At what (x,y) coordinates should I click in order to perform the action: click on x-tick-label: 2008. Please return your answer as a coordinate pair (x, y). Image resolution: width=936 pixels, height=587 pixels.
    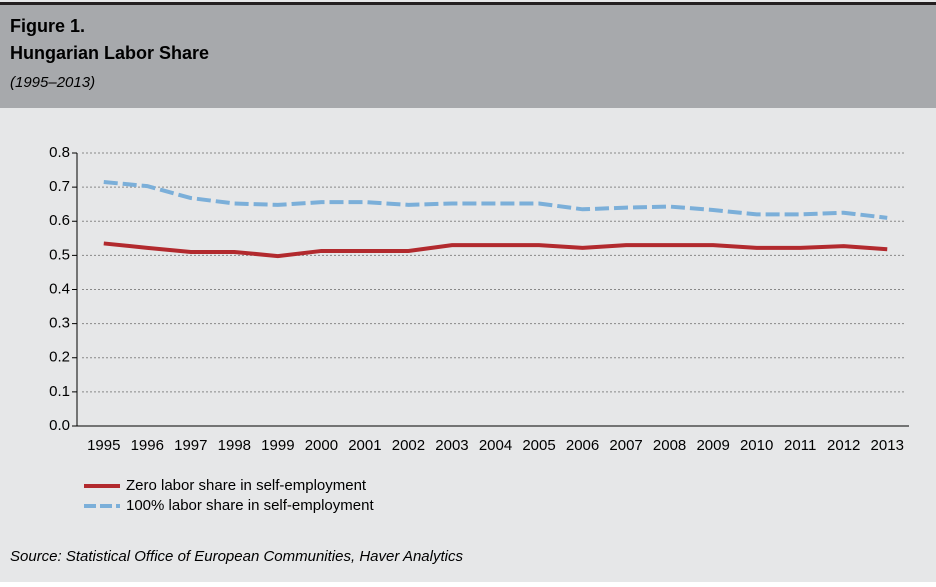
    Looking at the image, I should click on (669, 445).